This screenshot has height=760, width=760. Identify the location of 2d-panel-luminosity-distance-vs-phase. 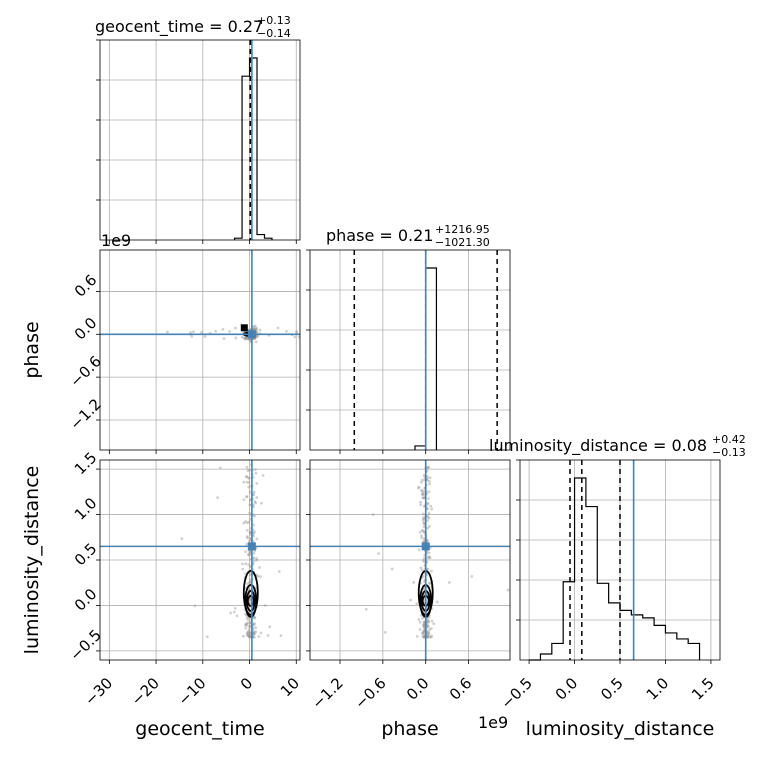
(408, 561).